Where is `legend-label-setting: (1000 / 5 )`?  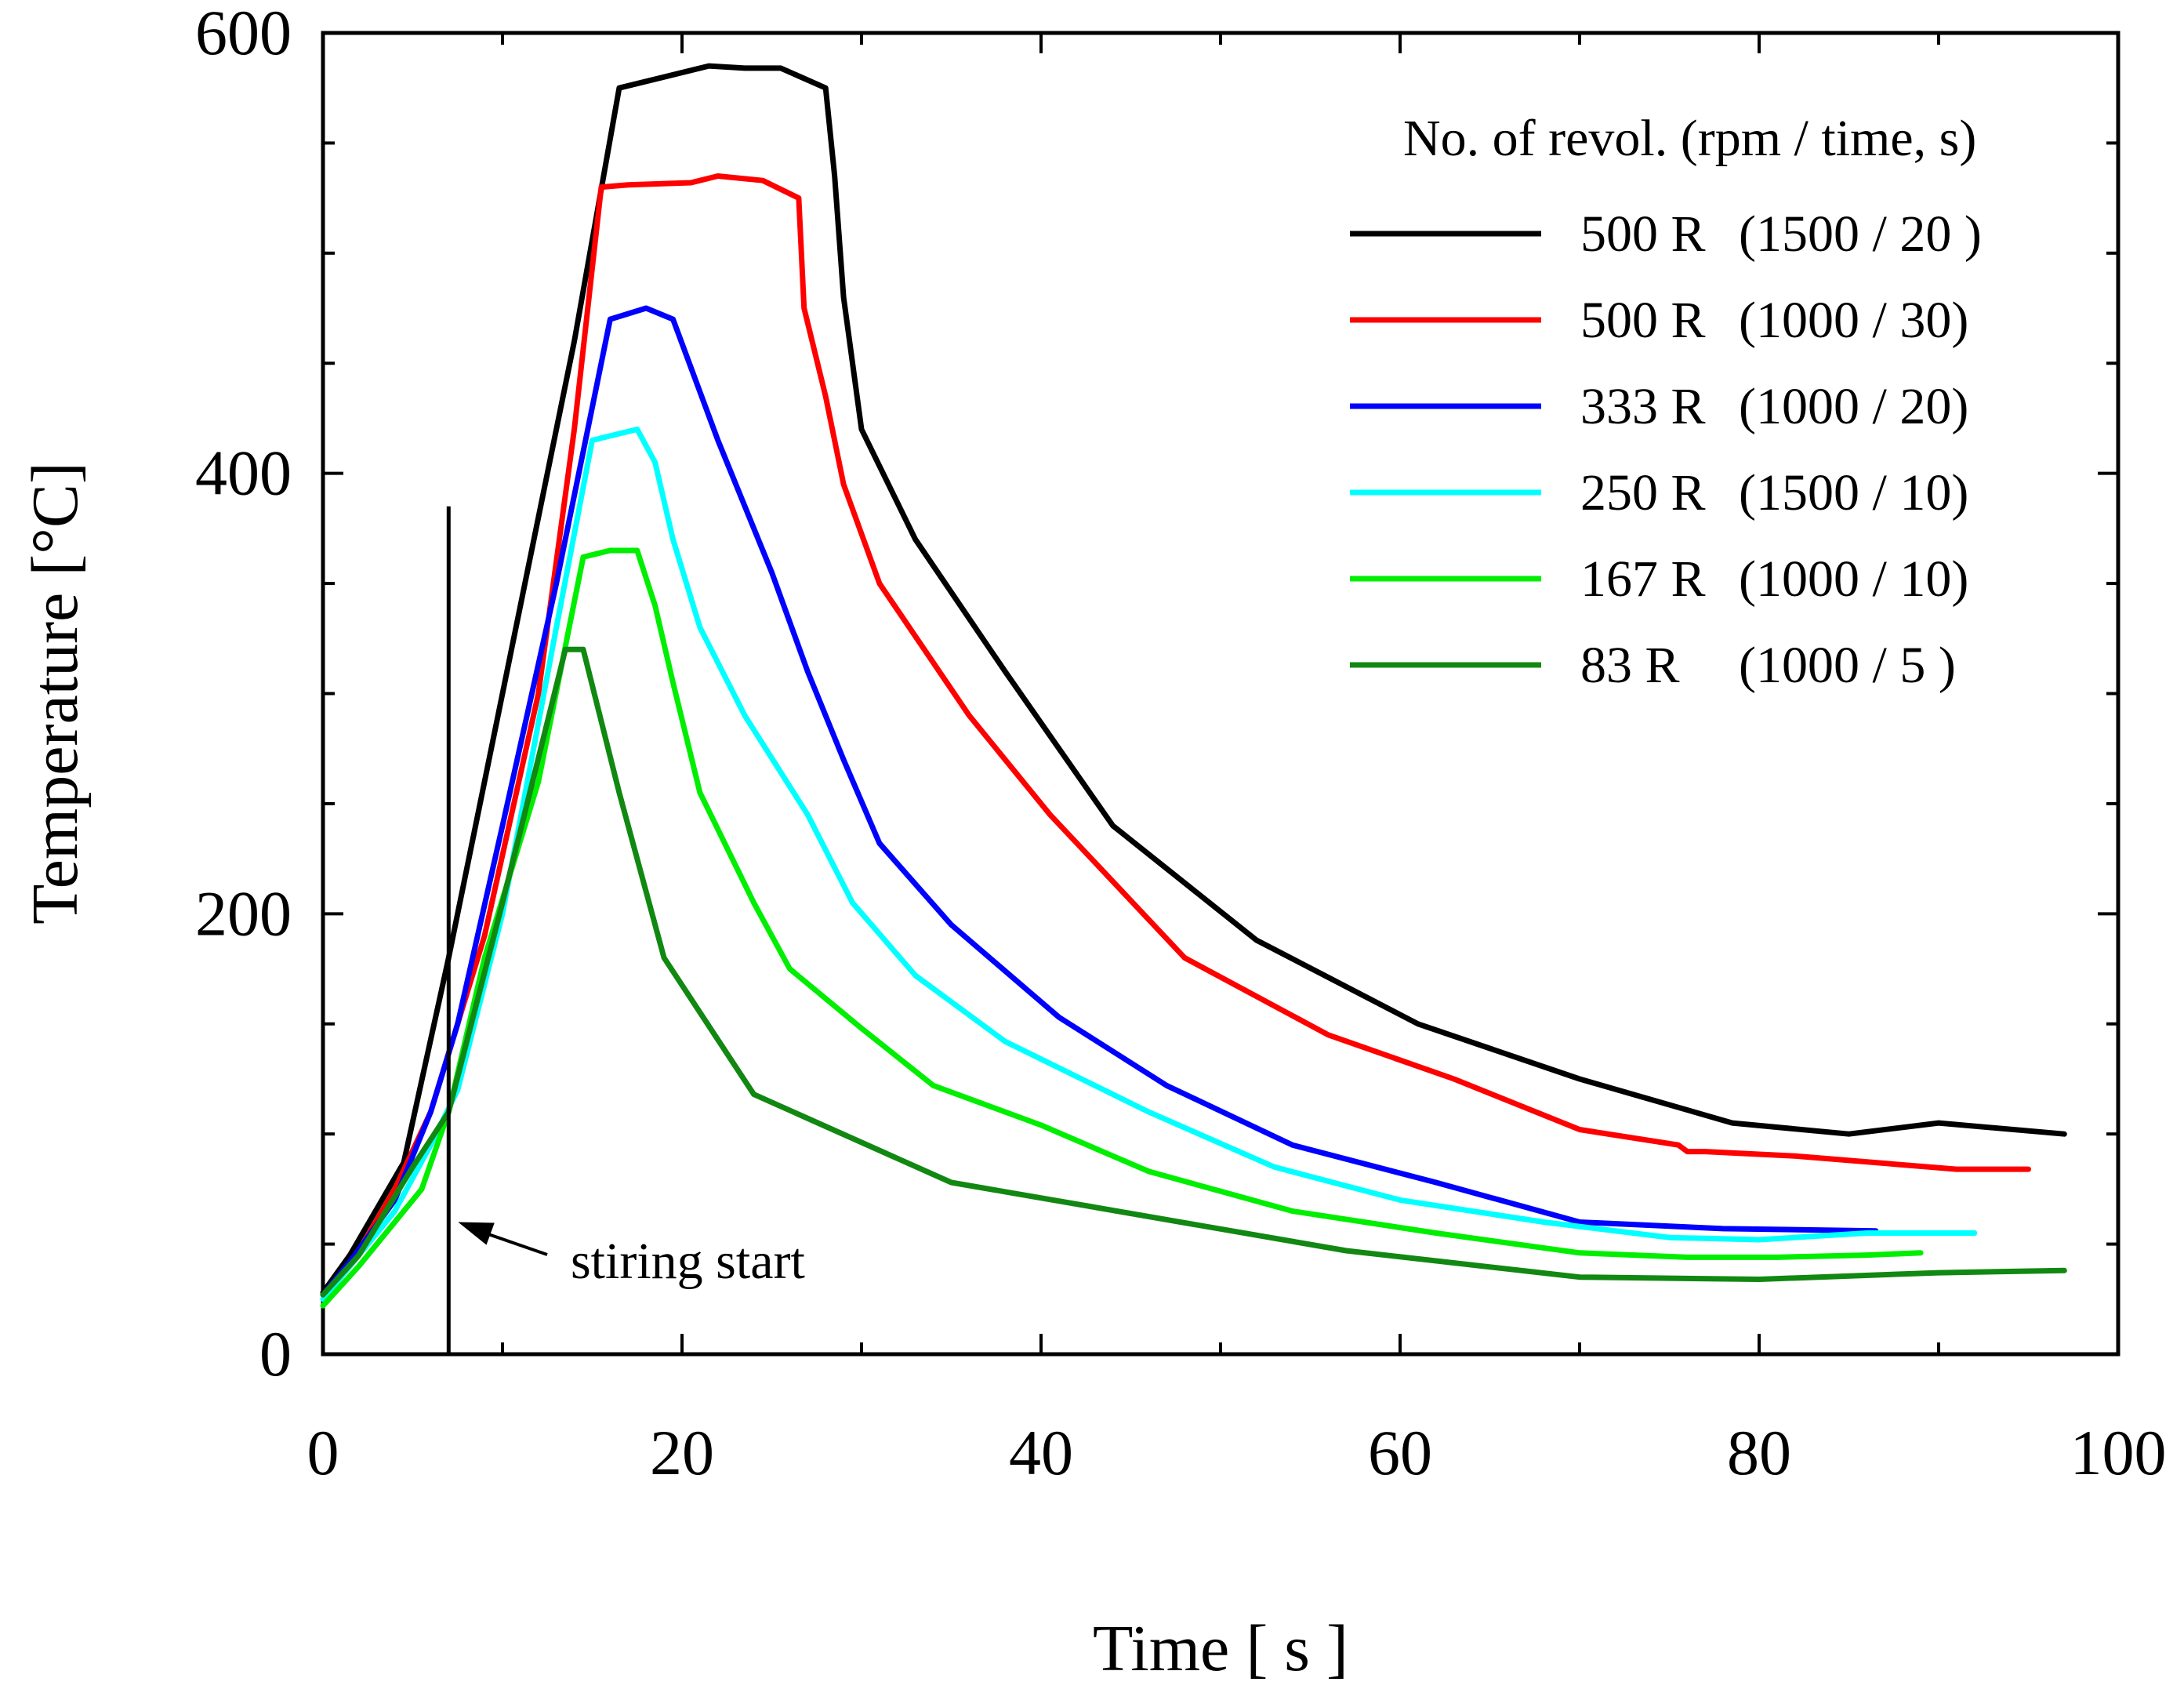
legend-label-setting: (1000 / 5 ) is located at coordinates (1847, 666).